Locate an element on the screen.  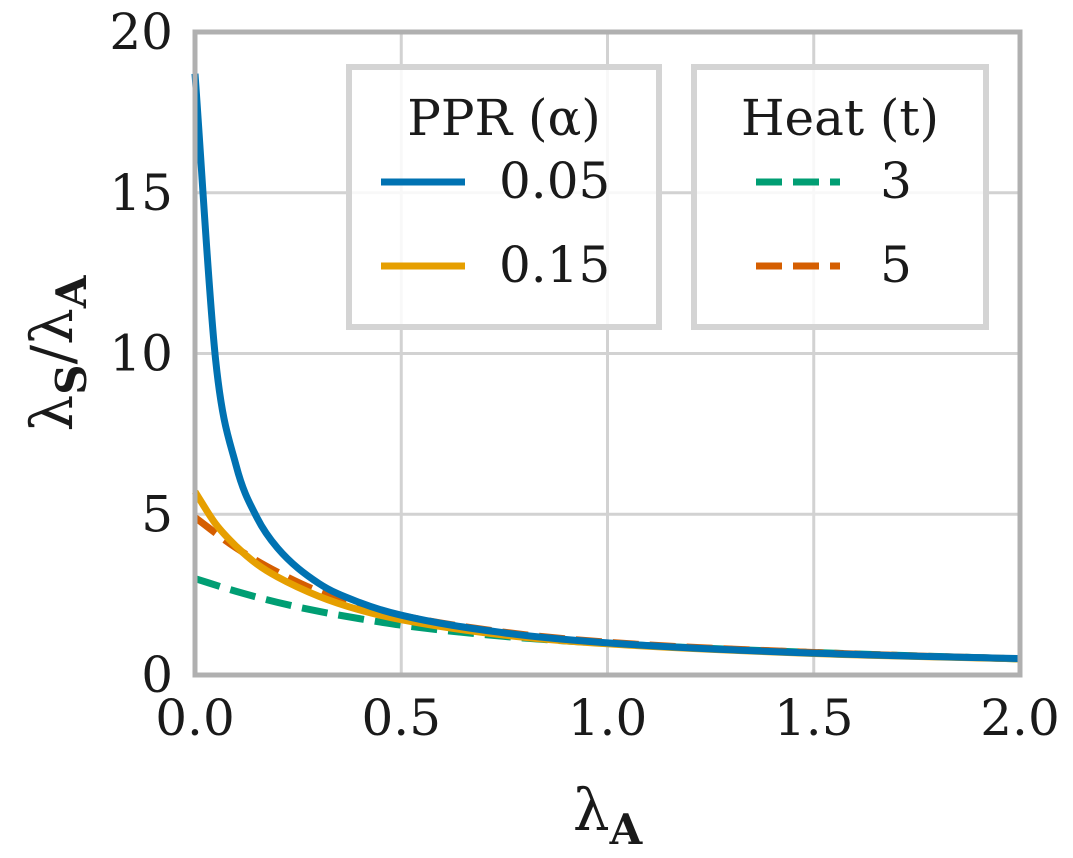
legend-group-0: PPR (α)0.05 0.15 is located at coordinates (504, 197).